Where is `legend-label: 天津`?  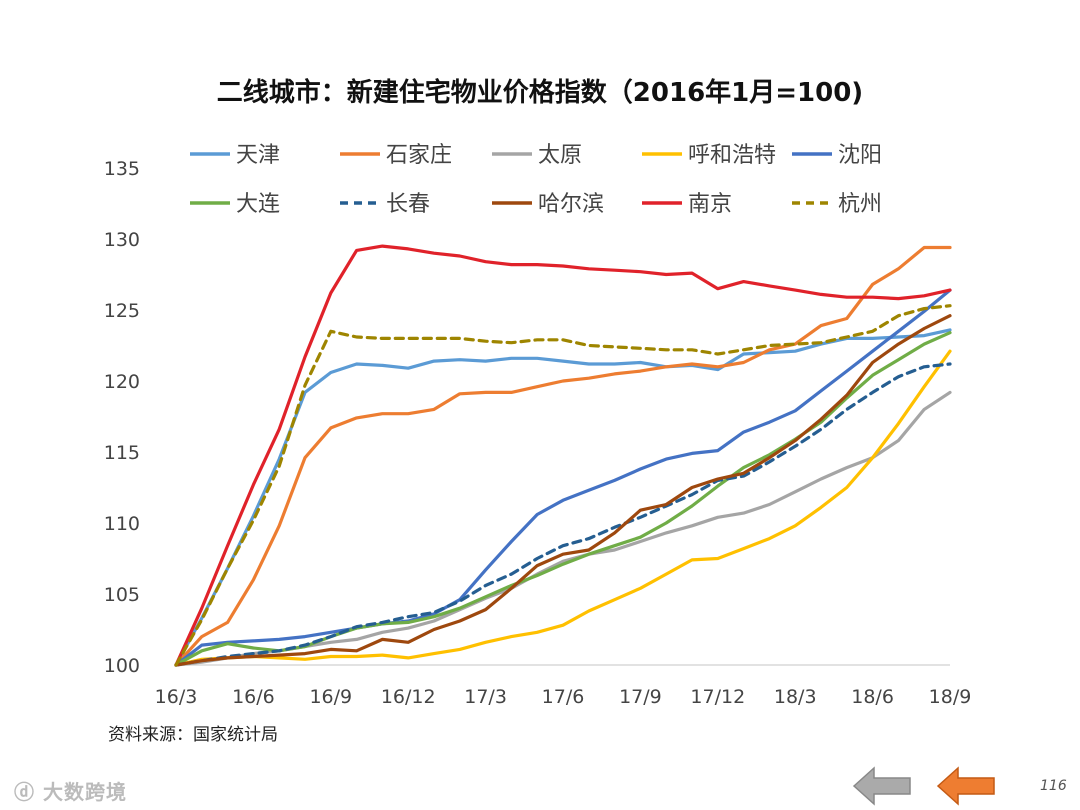
legend-label: 天津 is located at coordinates (258, 155).